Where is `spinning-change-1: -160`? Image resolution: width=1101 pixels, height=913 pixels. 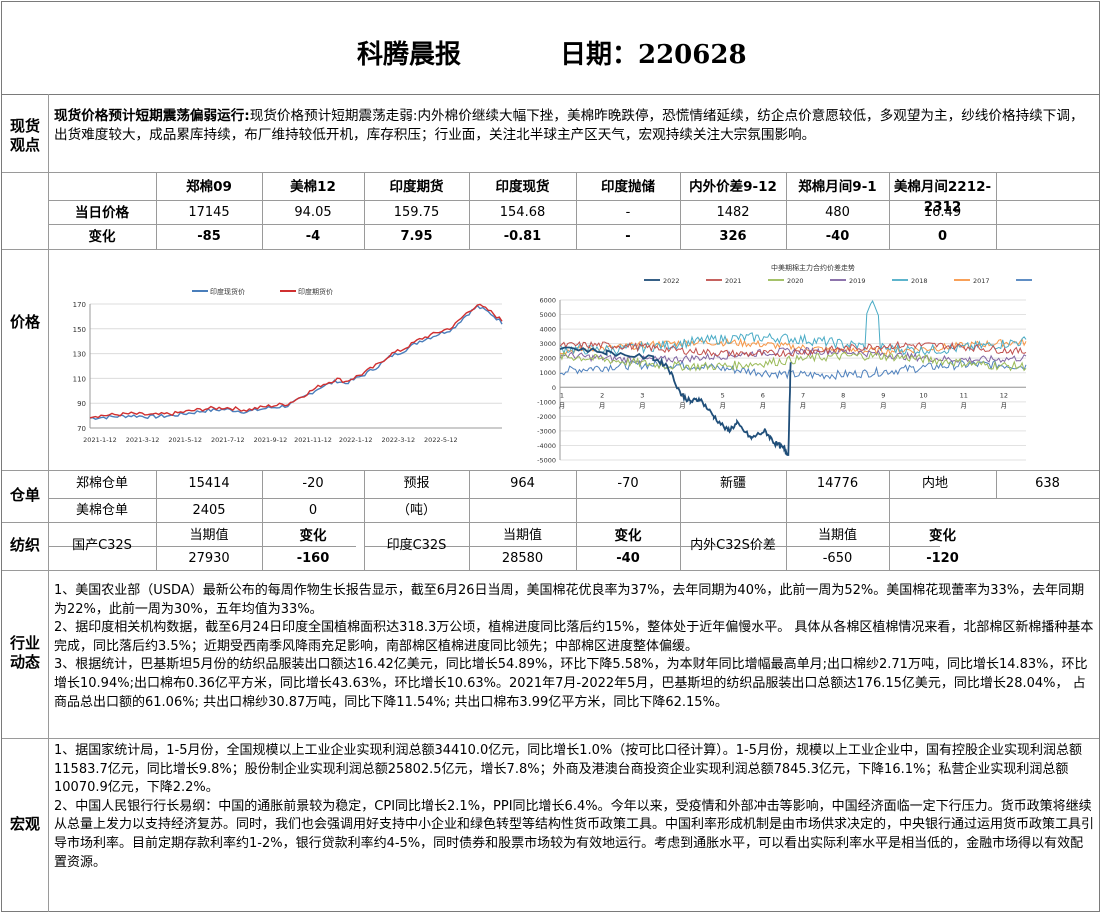
spinning-change-1: -160 is located at coordinates (313, 558).